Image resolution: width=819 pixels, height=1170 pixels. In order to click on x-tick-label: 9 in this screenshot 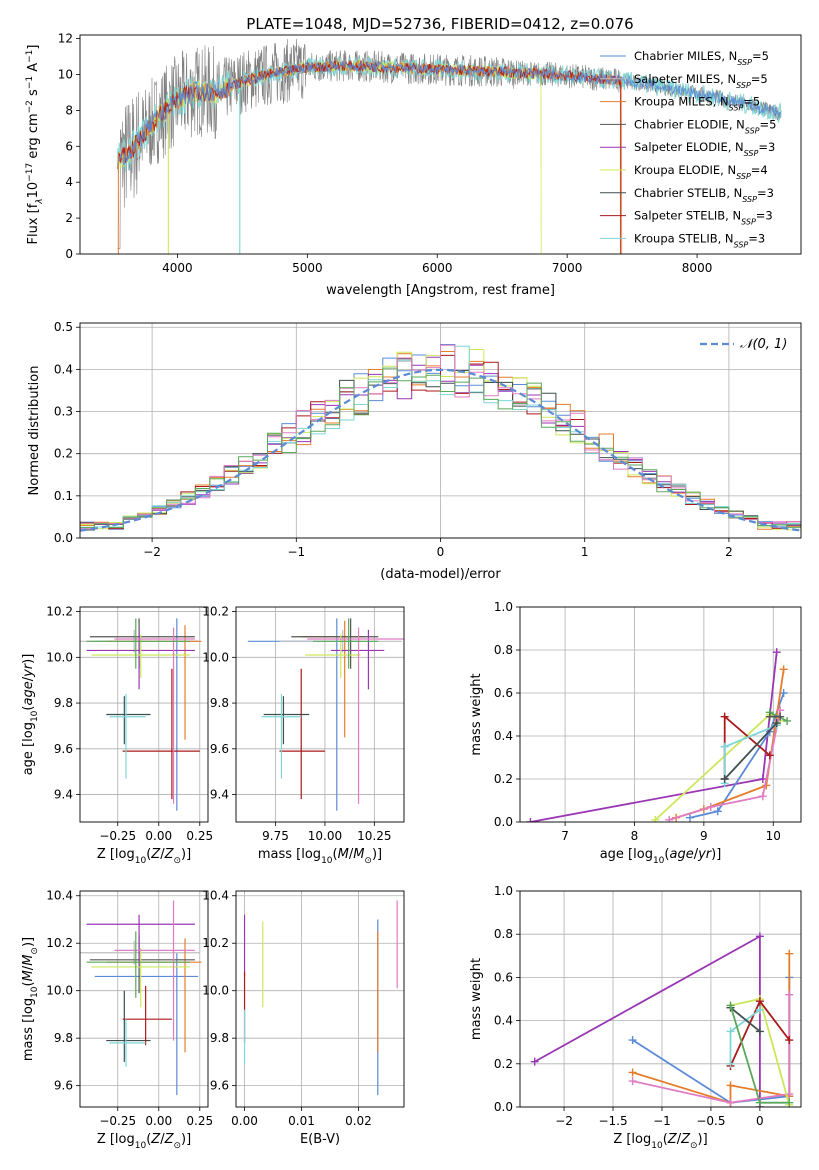, I will do `click(704, 836)`.